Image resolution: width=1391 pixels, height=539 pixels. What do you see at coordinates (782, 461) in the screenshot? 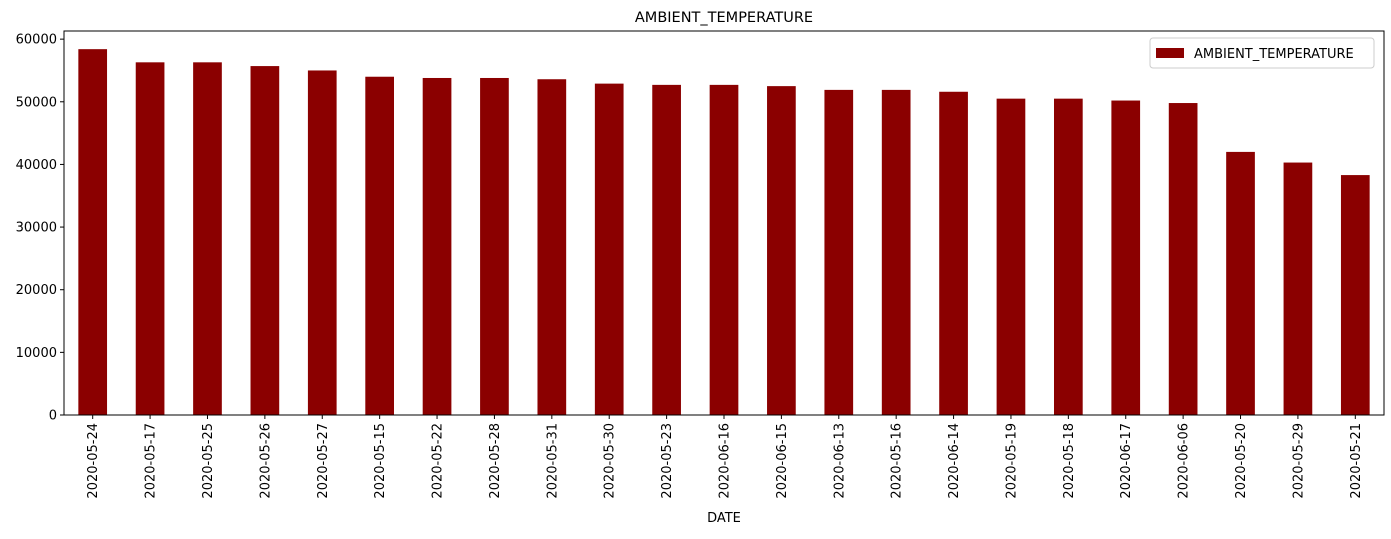
I see `x-tick-label: 2020-06-15` at bounding box center [782, 461].